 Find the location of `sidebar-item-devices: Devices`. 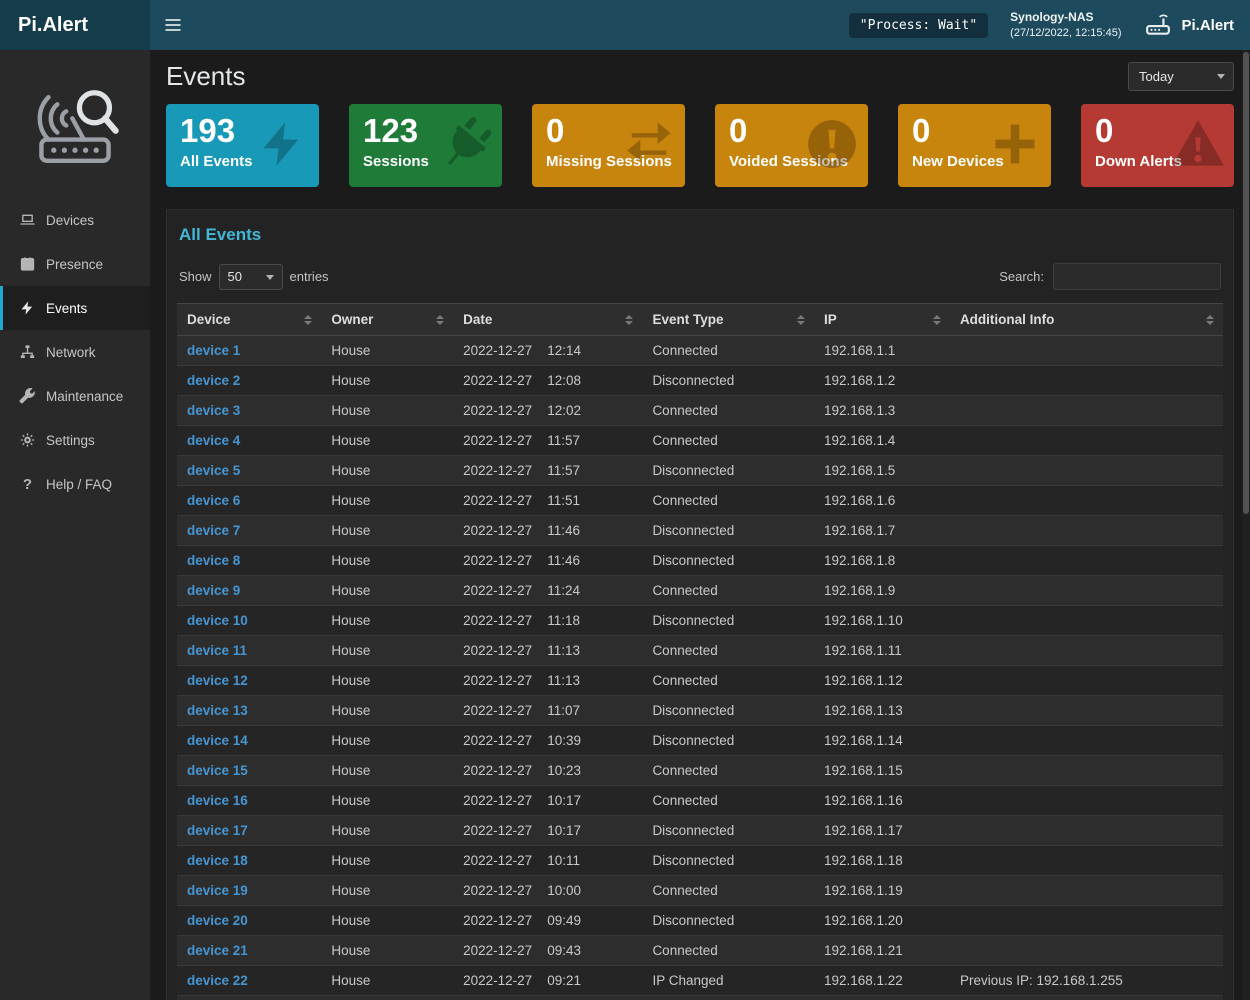

sidebar-item-devices: Devices is located at coordinates (75, 220).